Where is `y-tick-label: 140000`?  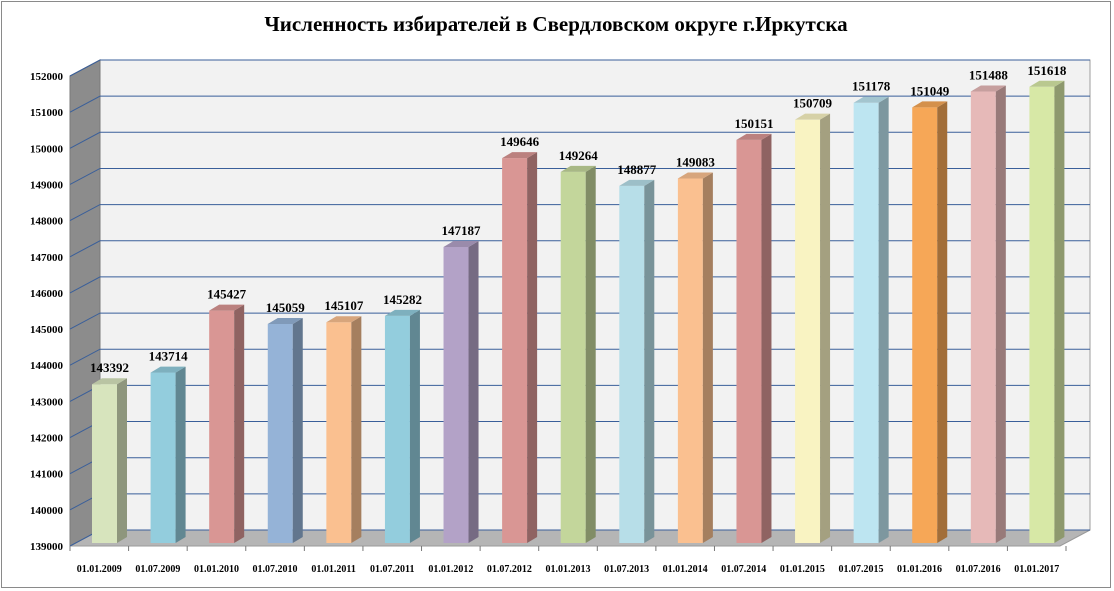 y-tick-label: 140000 is located at coordinates (47, 511).